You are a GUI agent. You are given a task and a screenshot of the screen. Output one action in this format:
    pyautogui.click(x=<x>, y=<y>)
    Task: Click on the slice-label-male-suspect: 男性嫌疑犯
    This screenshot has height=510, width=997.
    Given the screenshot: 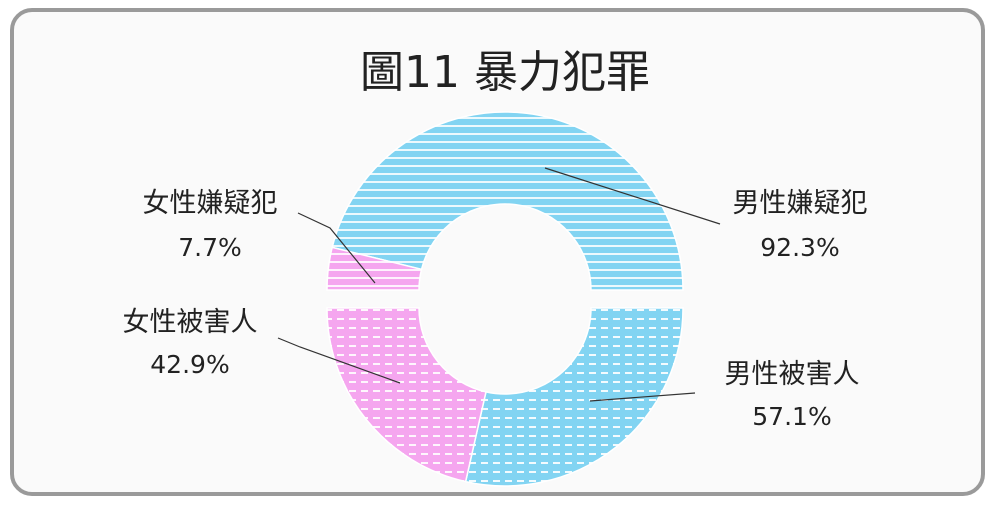 What is the action you would take?
    pyautogui.click(x=800, y=203)
    